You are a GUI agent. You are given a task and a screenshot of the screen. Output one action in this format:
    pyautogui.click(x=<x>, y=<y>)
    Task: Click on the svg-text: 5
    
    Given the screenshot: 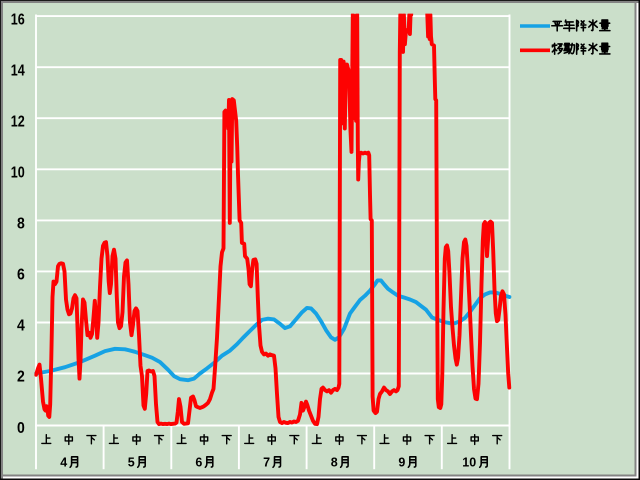 What is the action you would take?
    pyautogui.click(x=131, y=462)
    